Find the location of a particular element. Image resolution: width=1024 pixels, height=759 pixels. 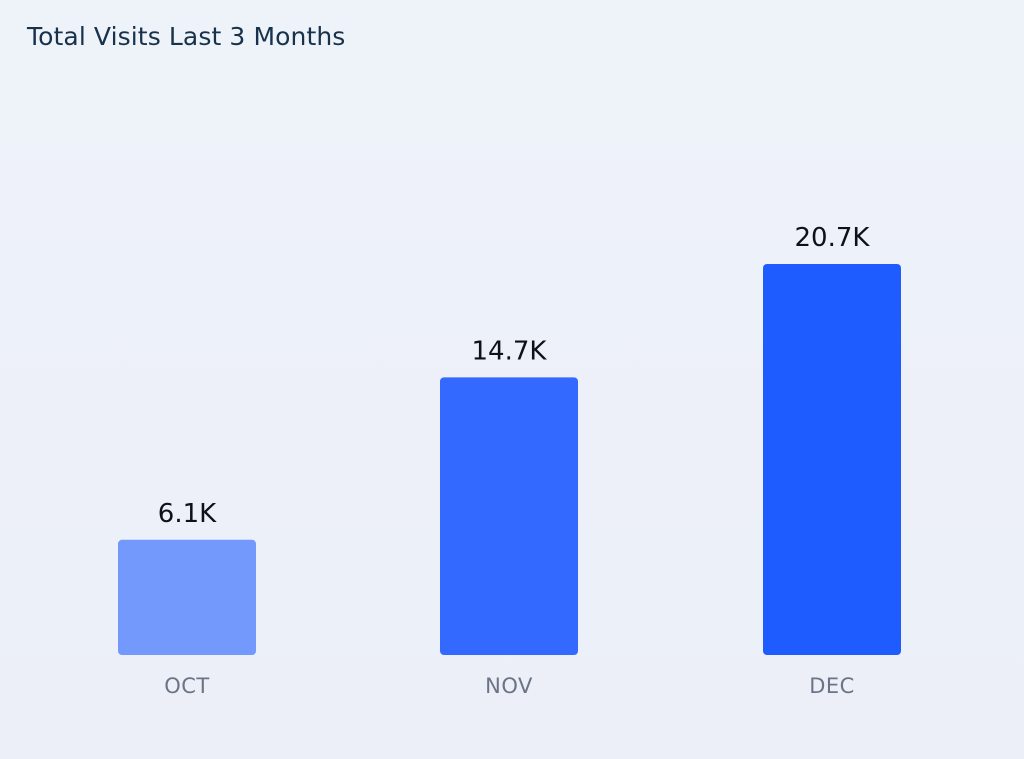

chart-title: Total Visits Last 3 Months is located at coordinates (186, 36).